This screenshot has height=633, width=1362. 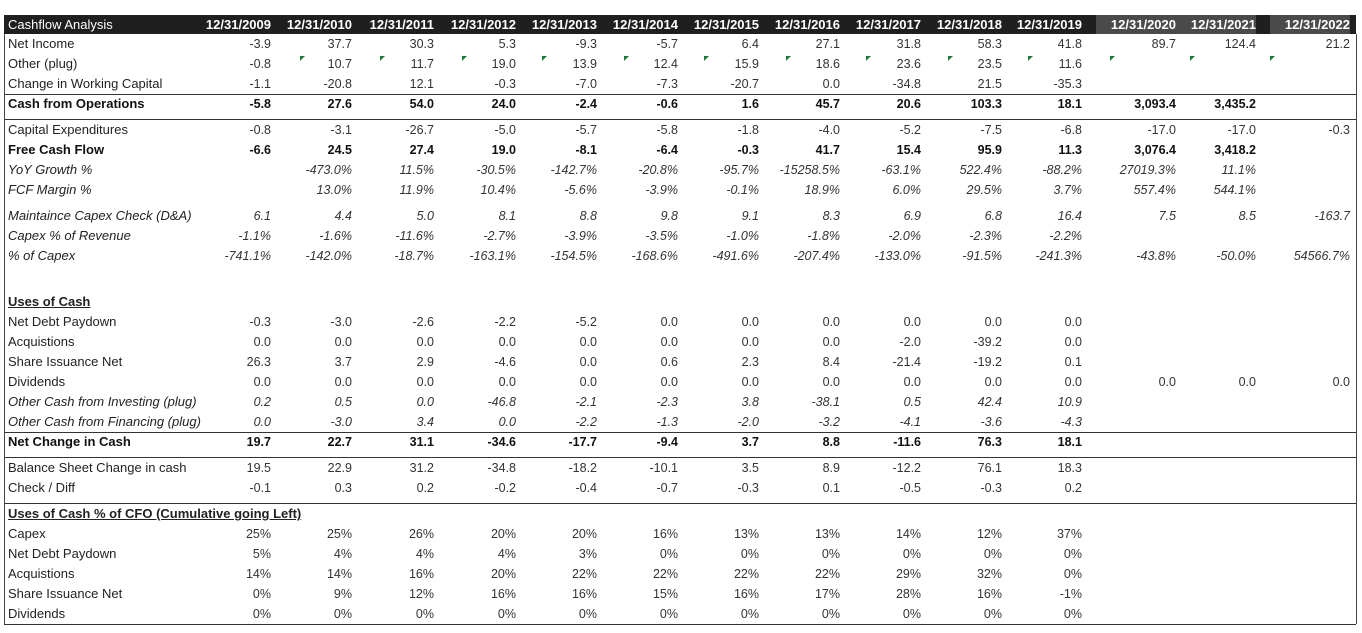 I want to click on table-cell: -19.2, so click(x=988, y=362).